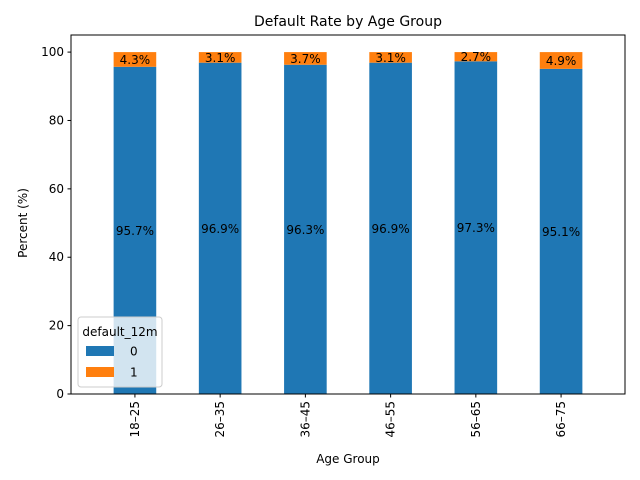 This screenshot has height=480, width=640. I want to click on y-tick-label: 80, so click(56, 120).